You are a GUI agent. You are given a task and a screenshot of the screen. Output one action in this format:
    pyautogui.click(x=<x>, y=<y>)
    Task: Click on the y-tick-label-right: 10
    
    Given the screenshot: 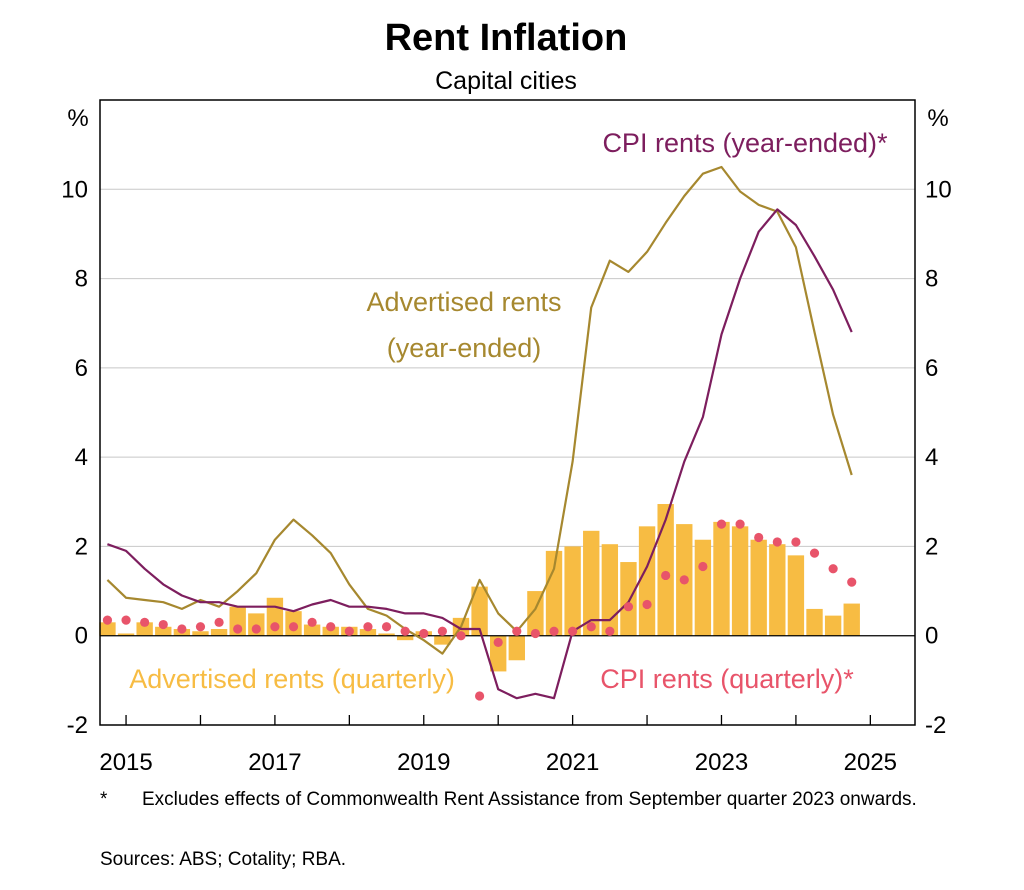 What is the action you would take?
    pyautogui.click(x=938, y=189)
    